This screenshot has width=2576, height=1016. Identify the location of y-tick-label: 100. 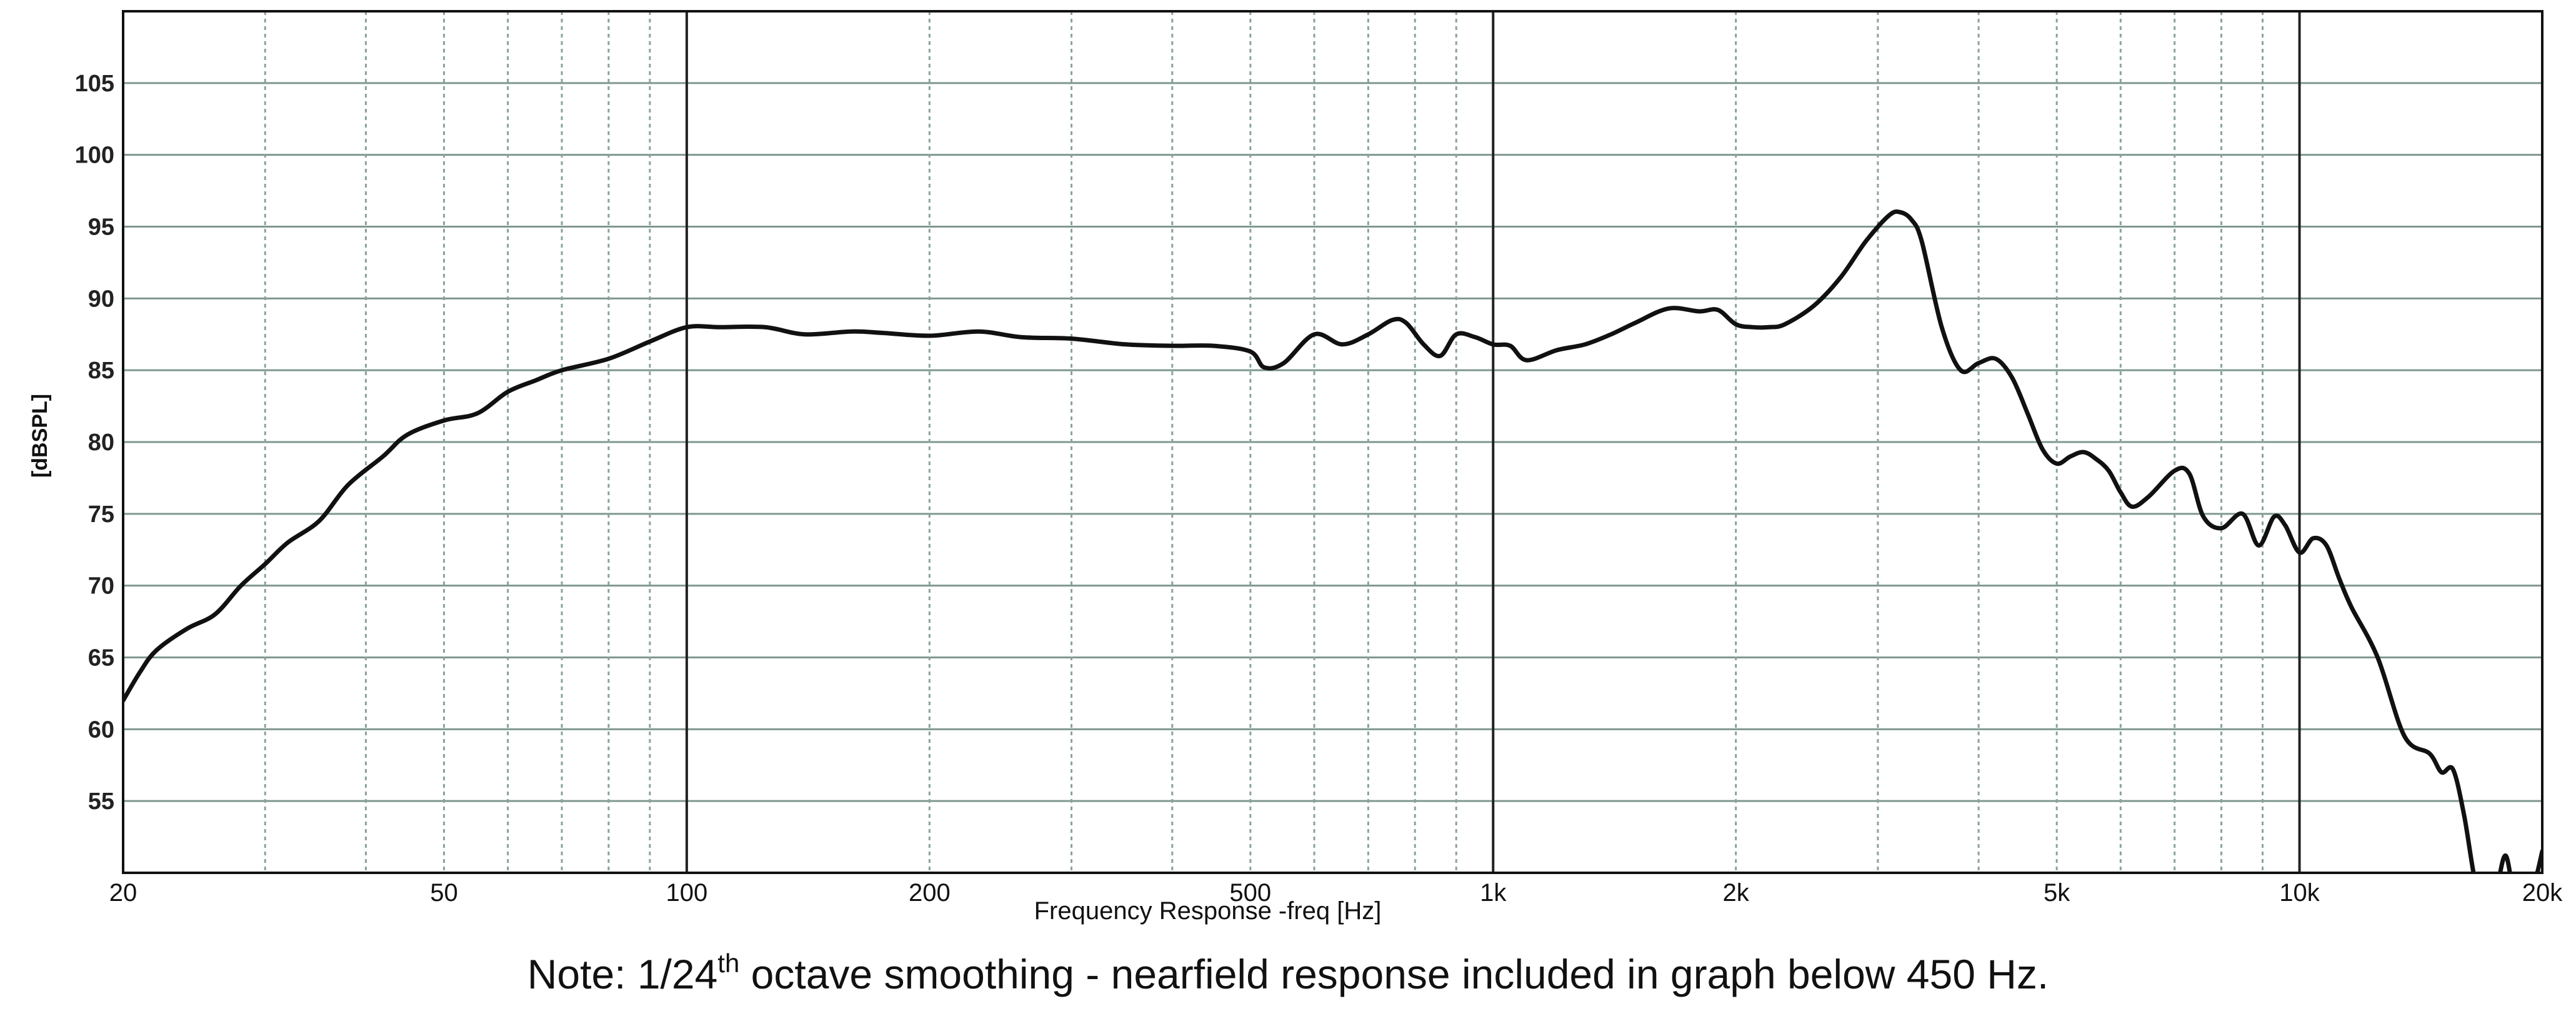
(94, 156).